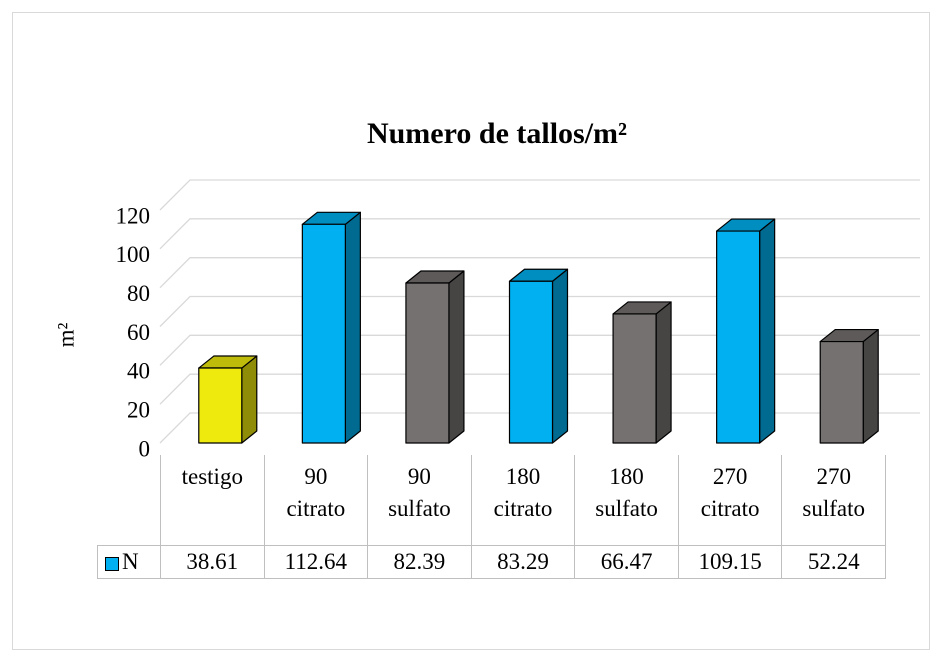 Image resolution: width=943 pixels, height=664 pixels. I want to click on category-cell: testigo, so click(212, 500).